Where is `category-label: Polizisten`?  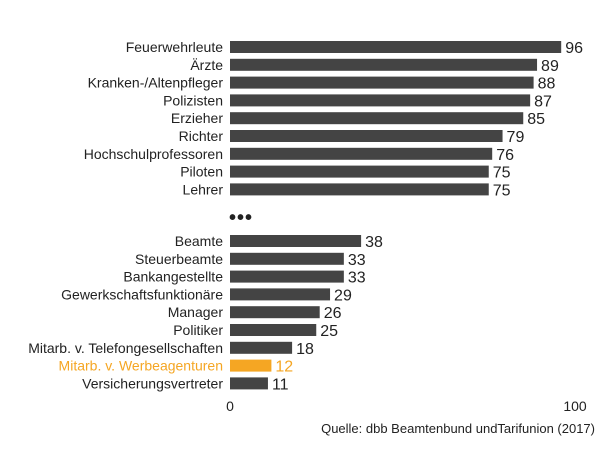
category-label: Polizisten is located at coordinates (193, 100).